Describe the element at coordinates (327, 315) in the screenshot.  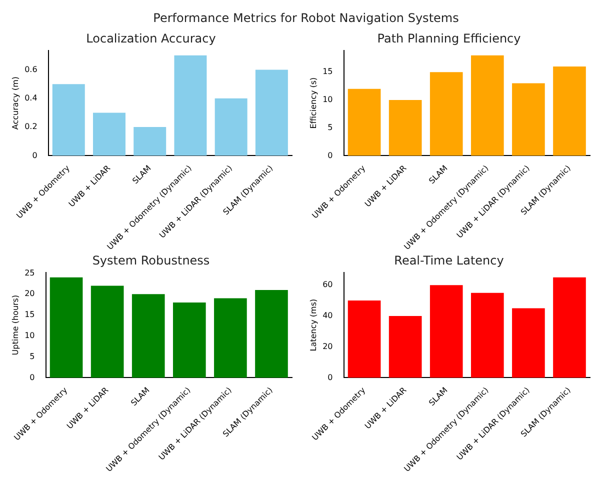
I see `y-tick-label: 40` at that location.